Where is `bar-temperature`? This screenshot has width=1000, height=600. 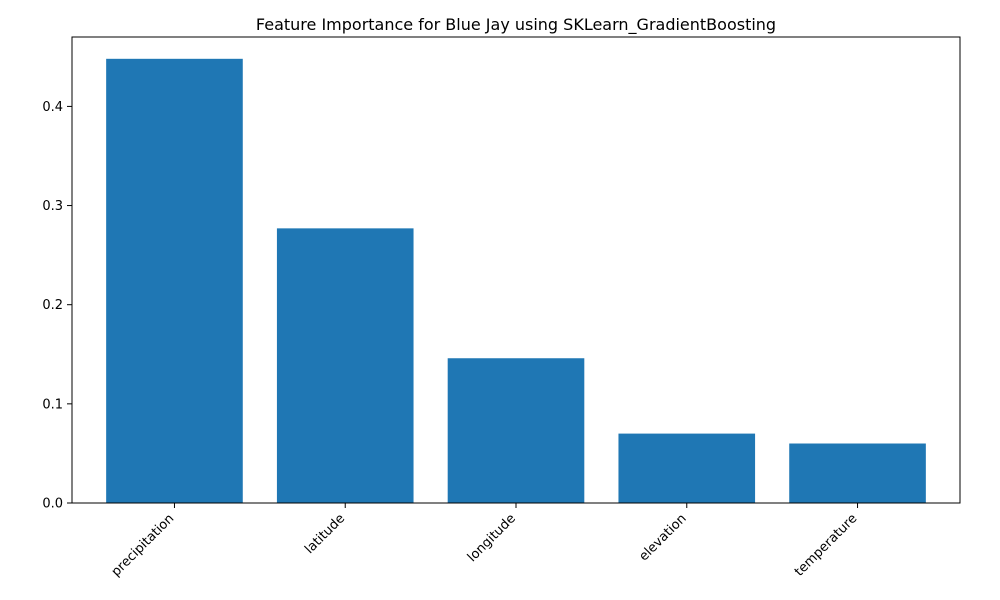 bar-temperature is located at coordinates (857, 473).